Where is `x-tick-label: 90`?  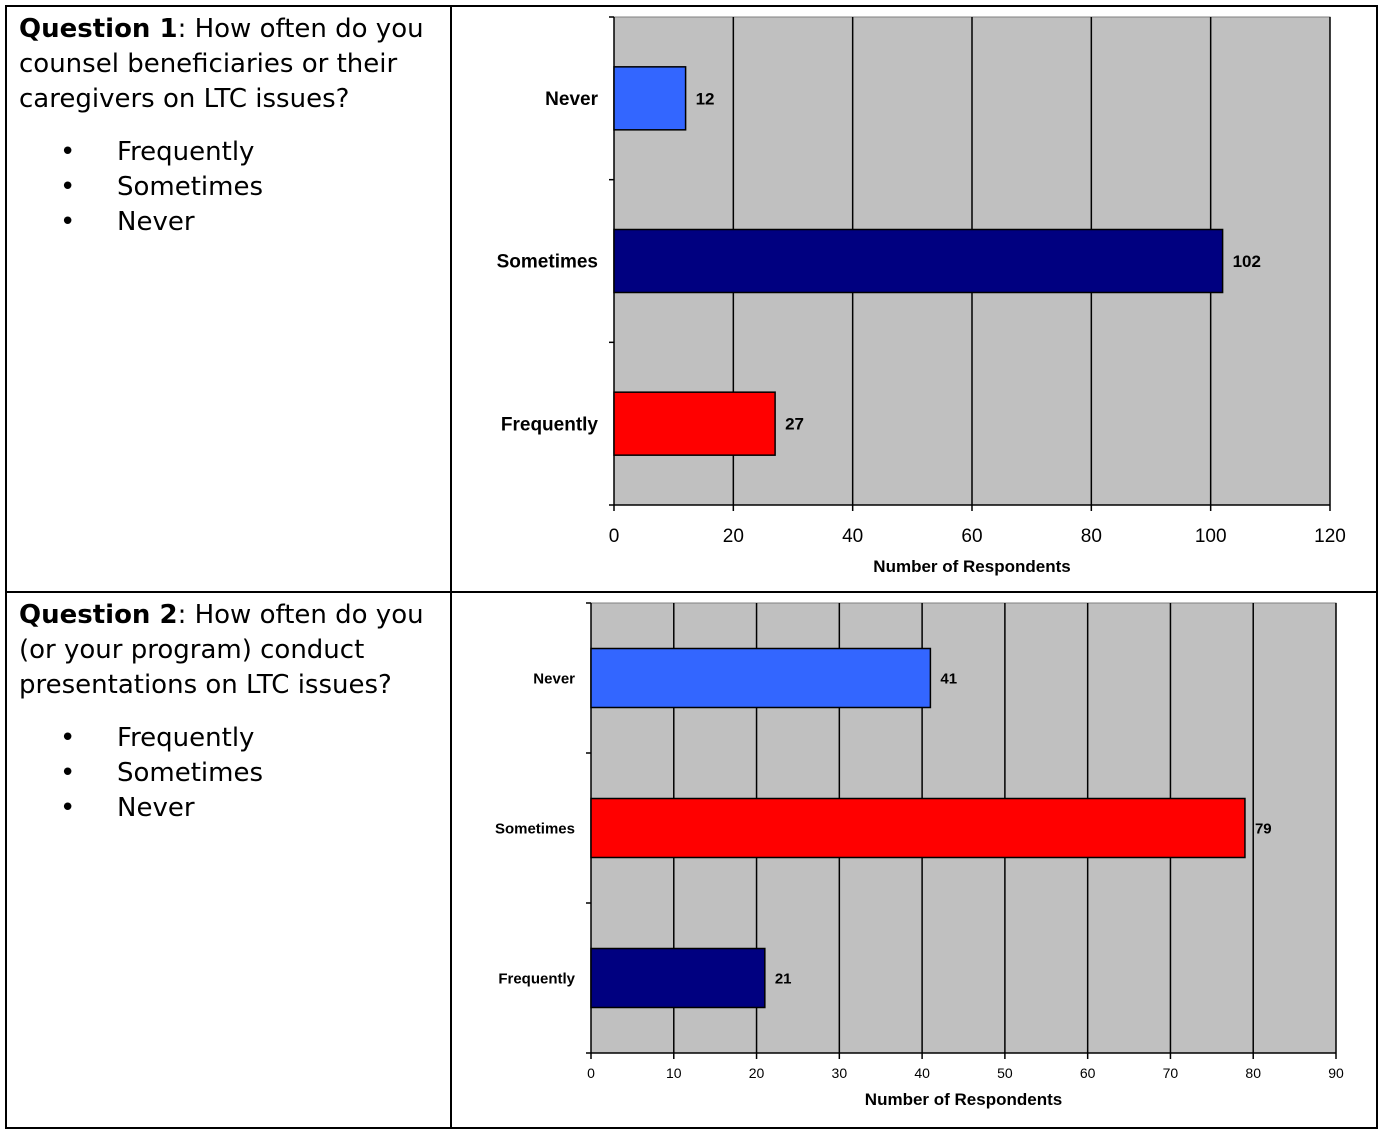 x-tick-label: 90 is located at coordinates (1336, 1073).